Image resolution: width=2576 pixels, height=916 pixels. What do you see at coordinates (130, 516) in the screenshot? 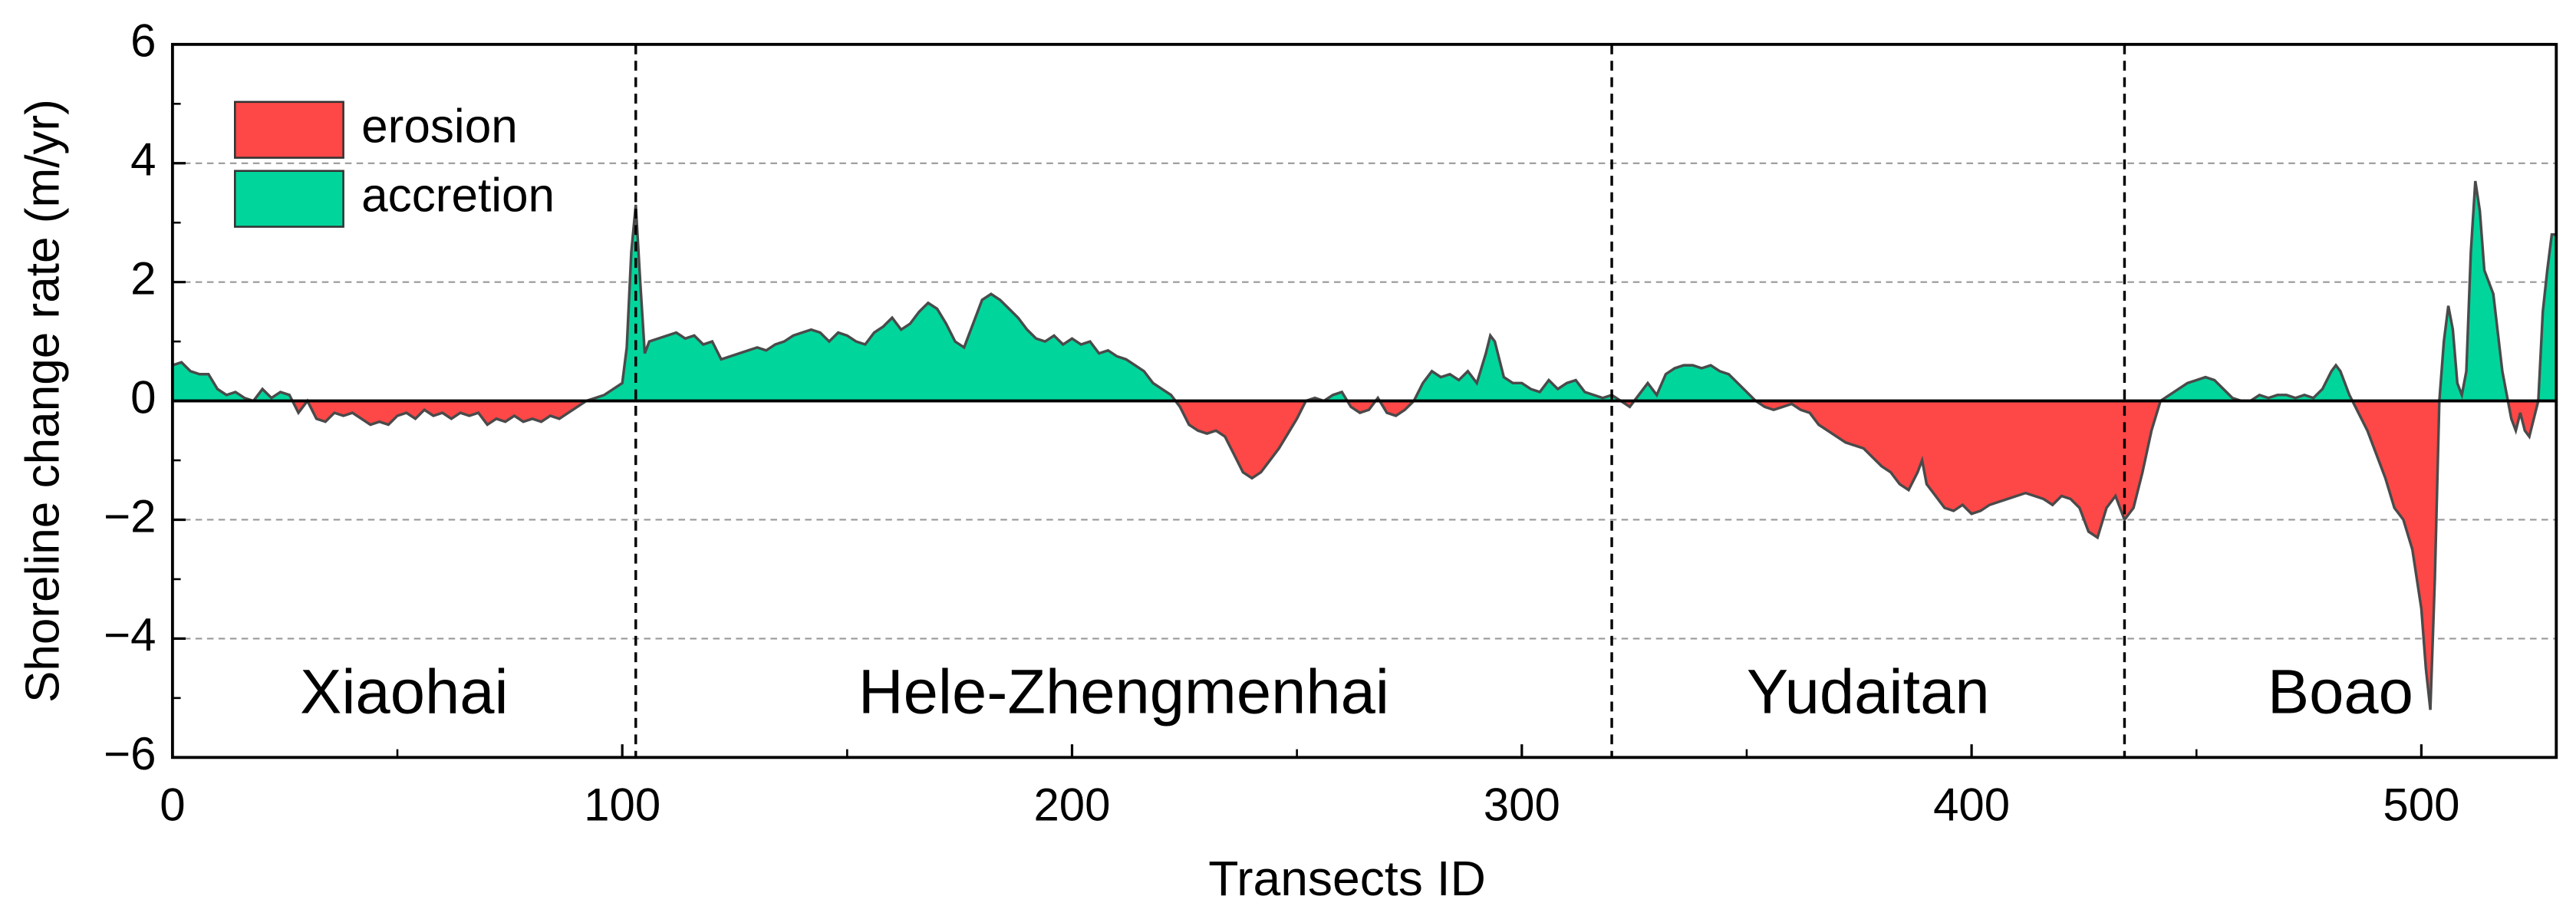
I see `y-tick-label: −2` at bounding box center [130, 516].